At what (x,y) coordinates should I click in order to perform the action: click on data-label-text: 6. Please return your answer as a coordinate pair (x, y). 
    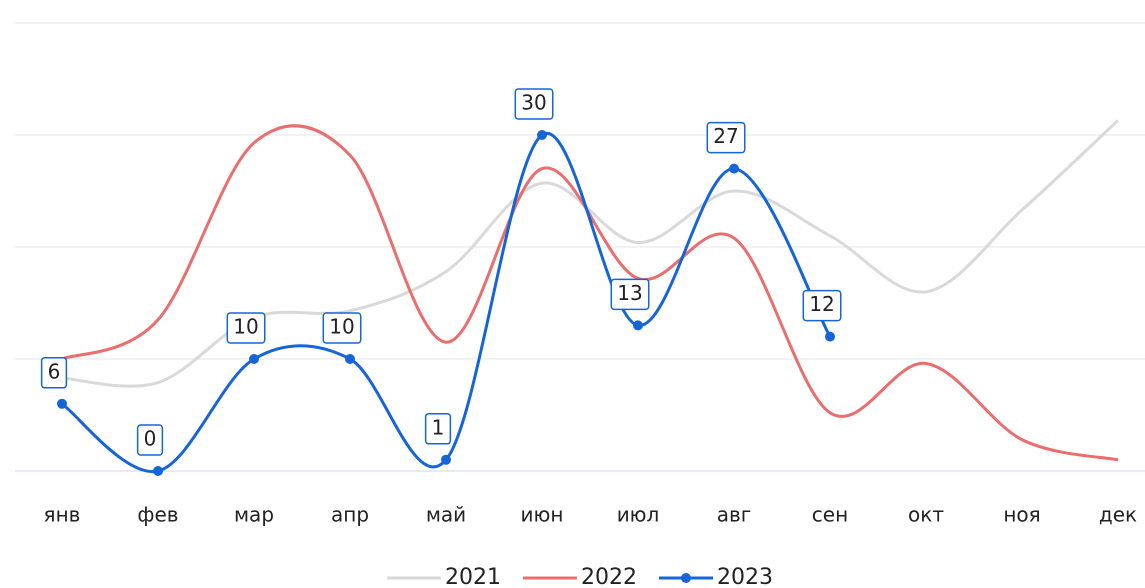
    Looking at the image, I should click on (54, 371).